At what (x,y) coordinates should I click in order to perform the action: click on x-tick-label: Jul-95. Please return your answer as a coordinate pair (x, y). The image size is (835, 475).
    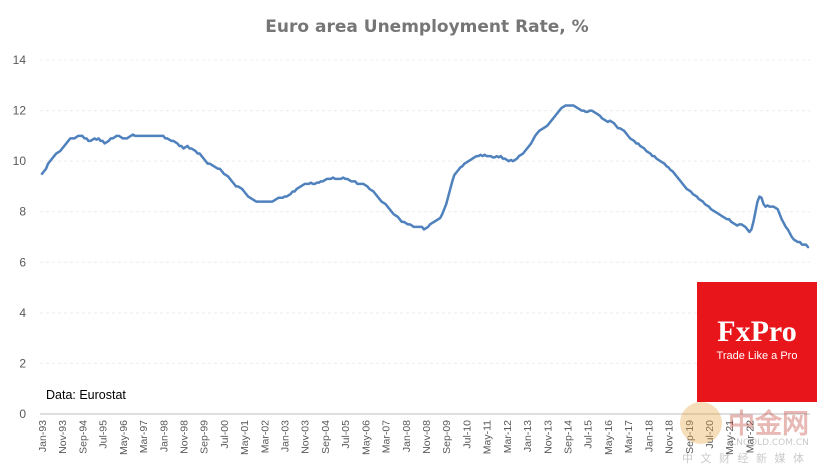
    Looking at the image, I should click on (104, 434).